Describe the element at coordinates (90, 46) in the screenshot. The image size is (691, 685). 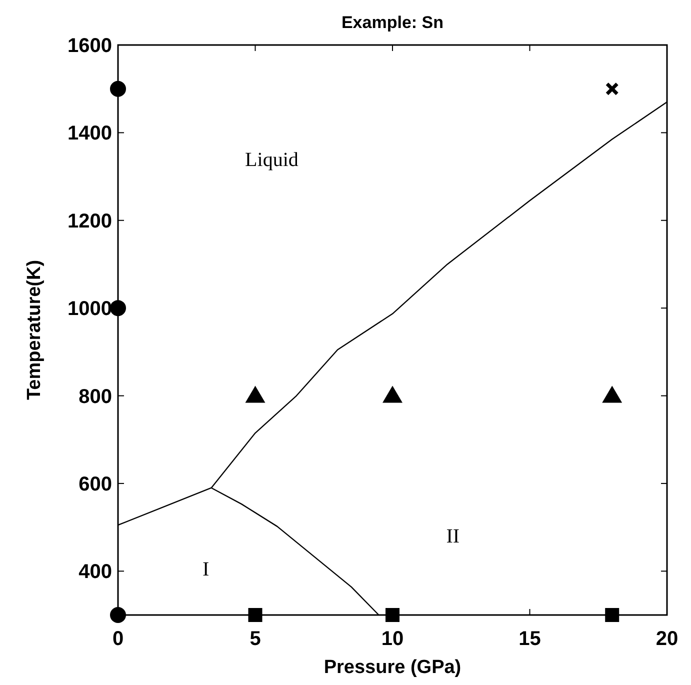
I see `y-tick-label: 1600` at that location.